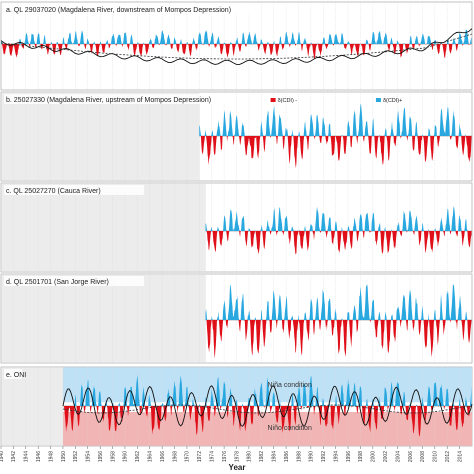 The image size is (474, 474). I want to click on panel-title: e. ONI, so click(16, 375).